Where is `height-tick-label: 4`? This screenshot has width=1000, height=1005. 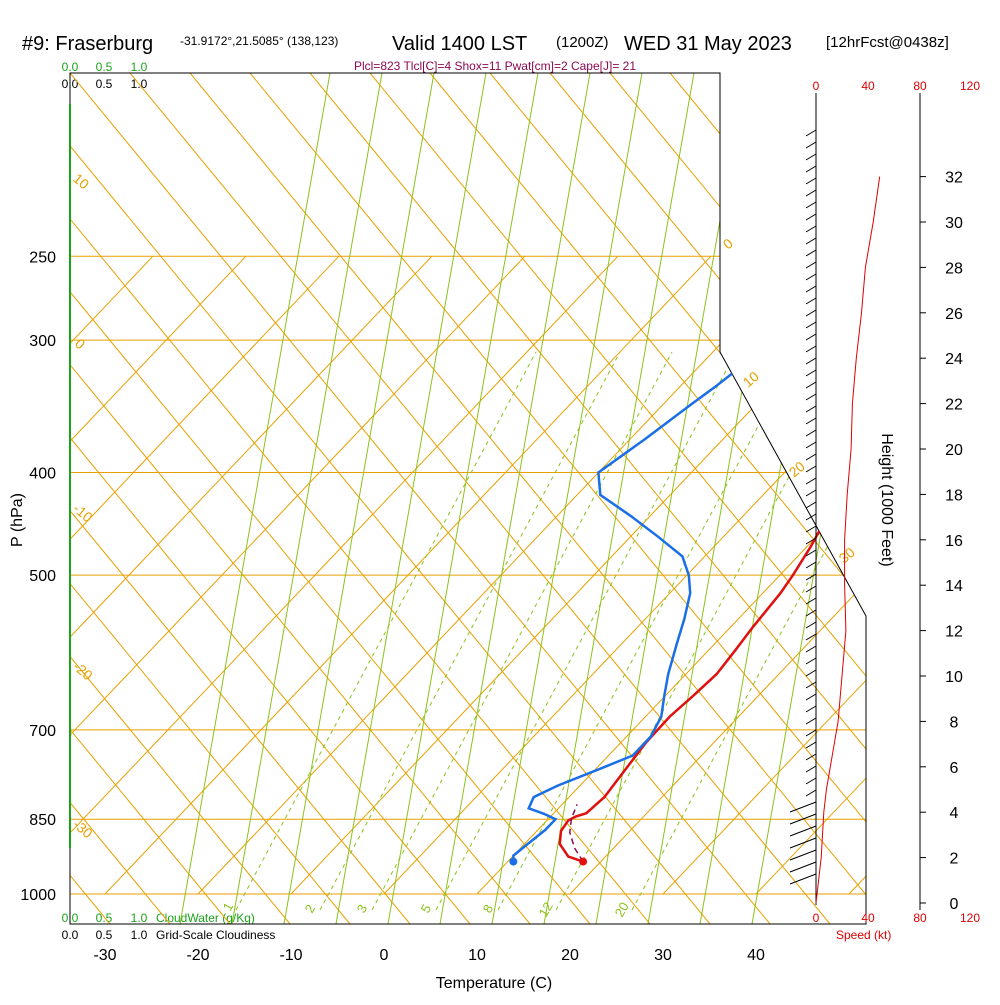
height-tick-label: 4 is located at coordinates (954, 813).